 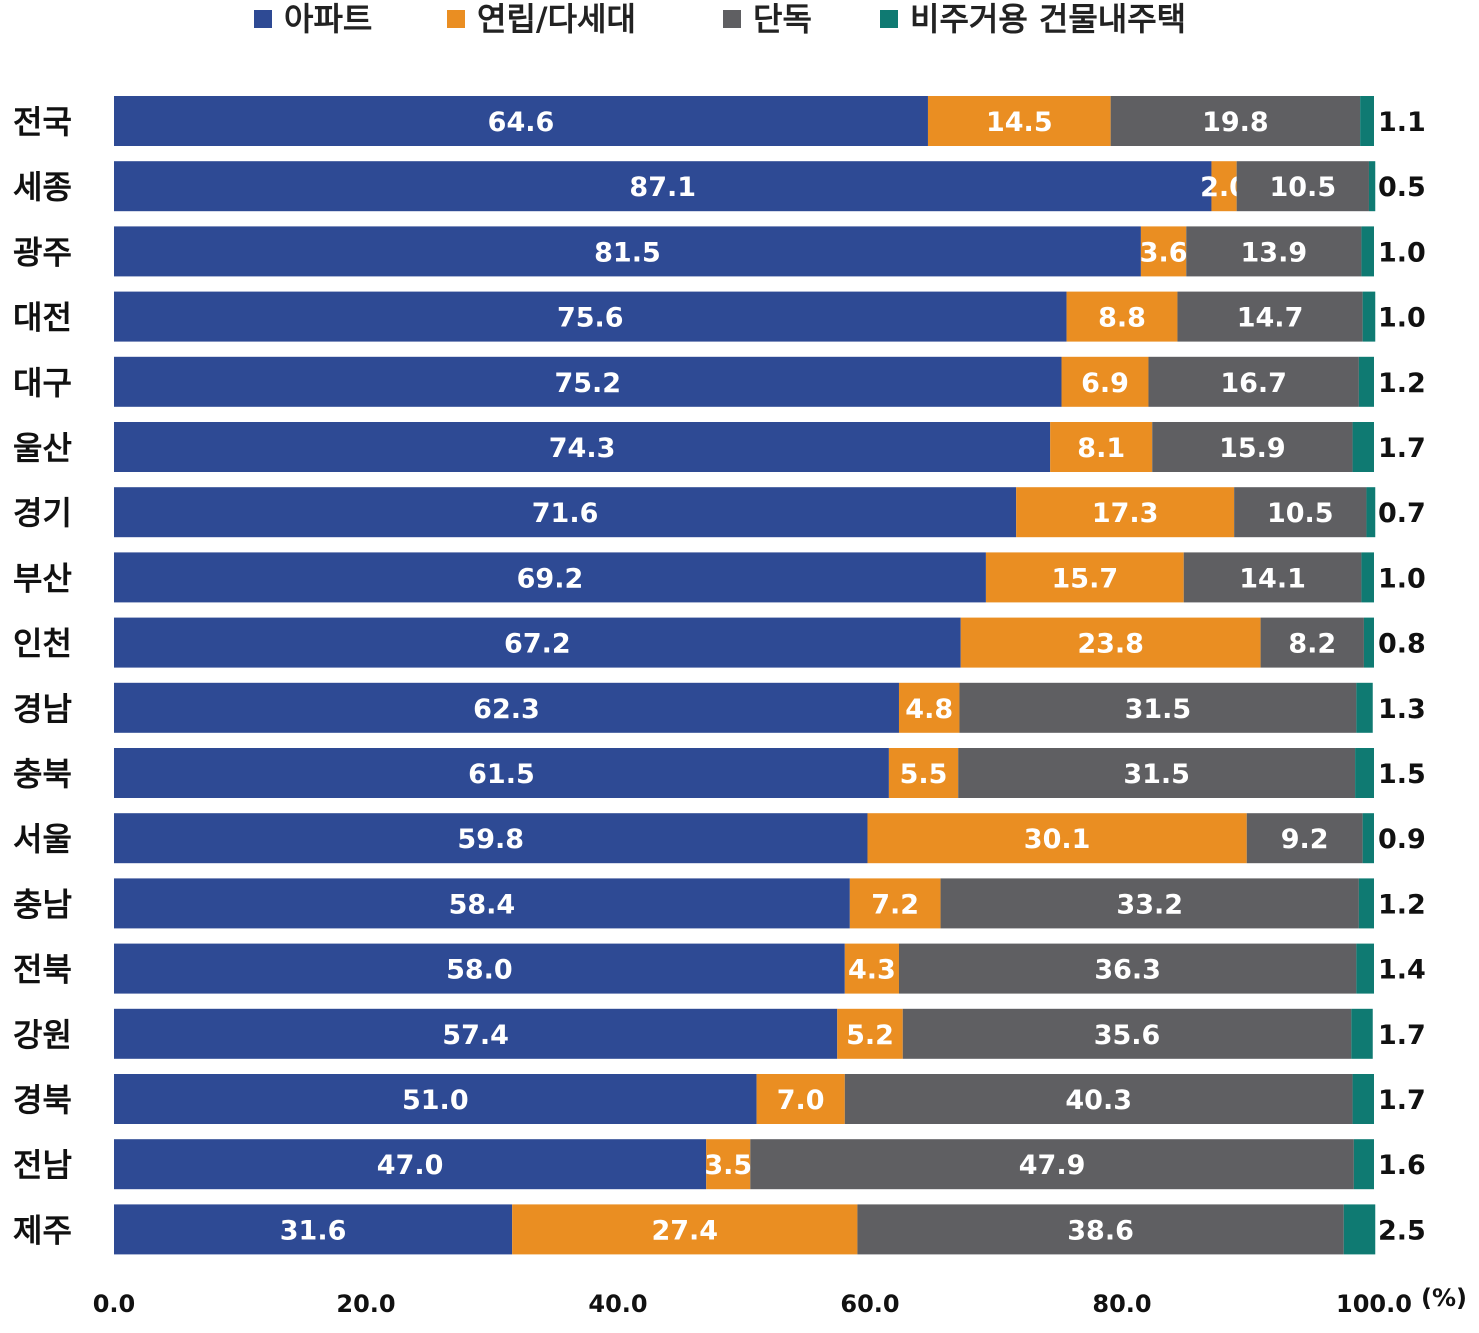 I want to click on category-label: 강원, so click(x=42, y=1035).